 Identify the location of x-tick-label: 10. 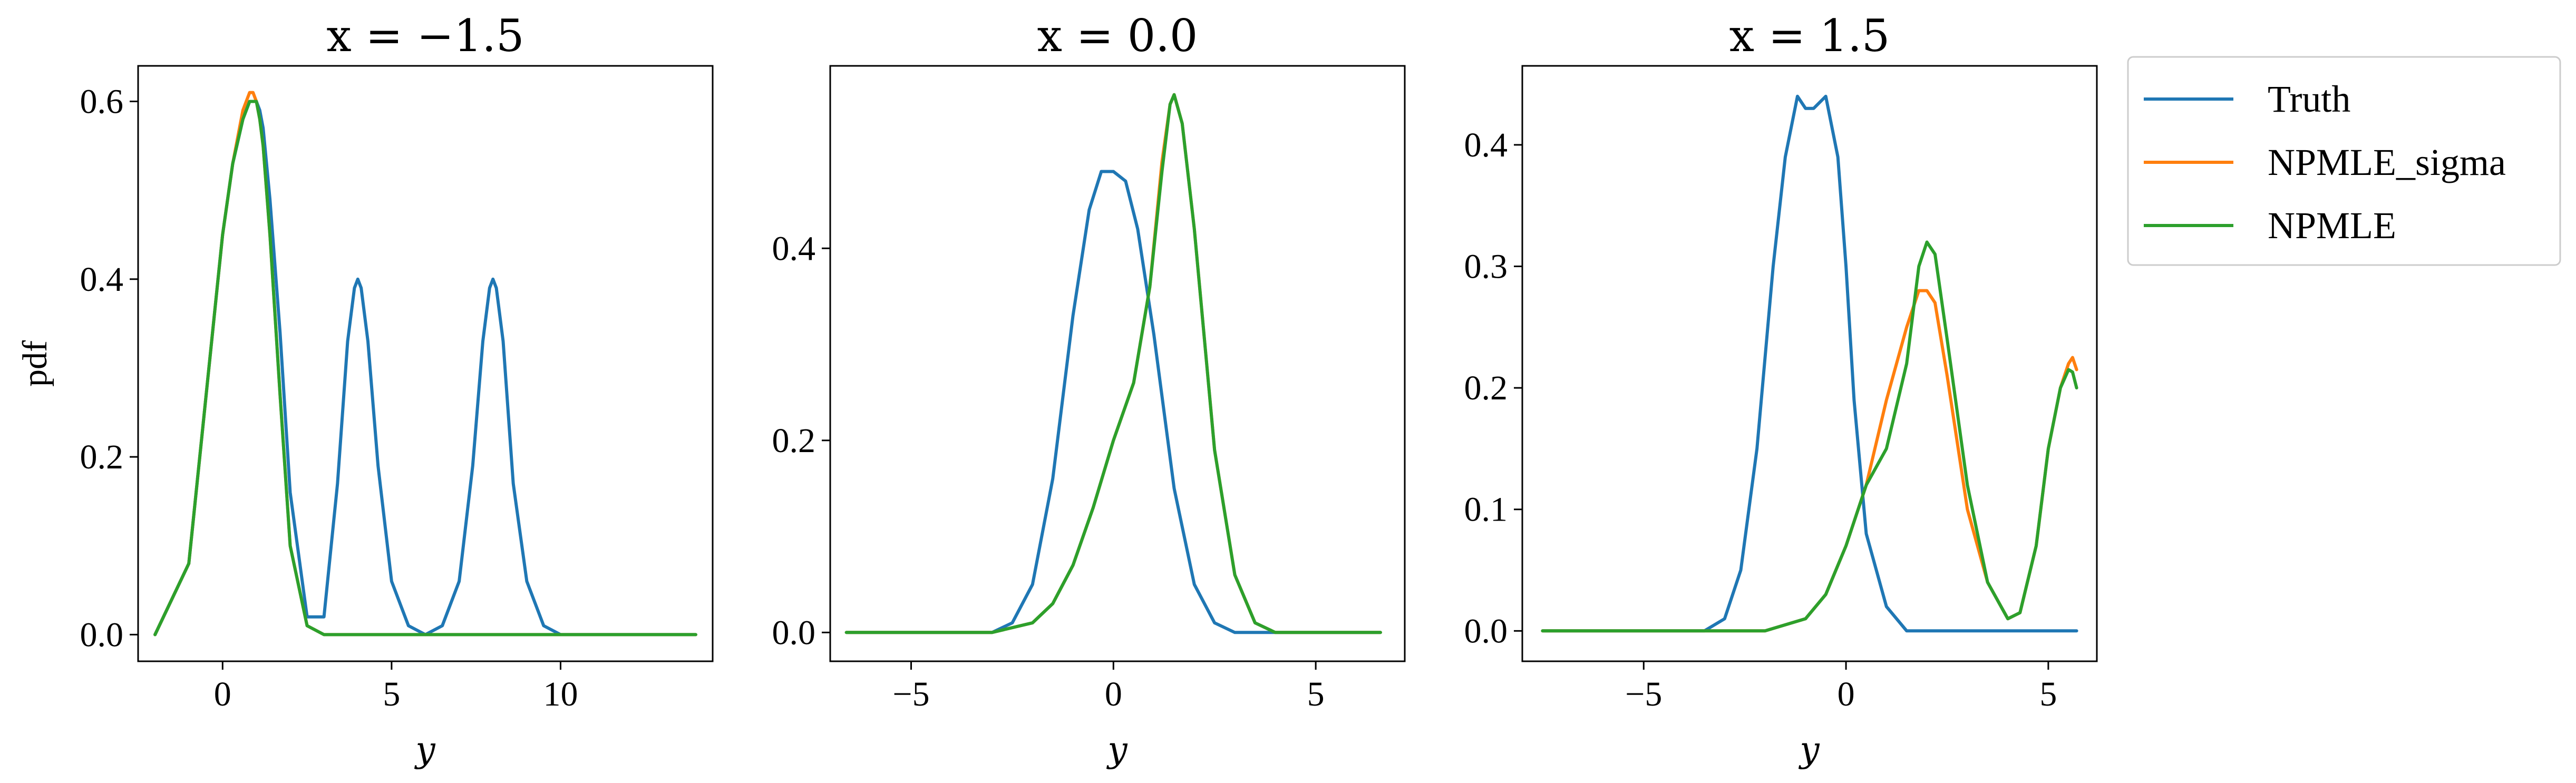
(560, 694).